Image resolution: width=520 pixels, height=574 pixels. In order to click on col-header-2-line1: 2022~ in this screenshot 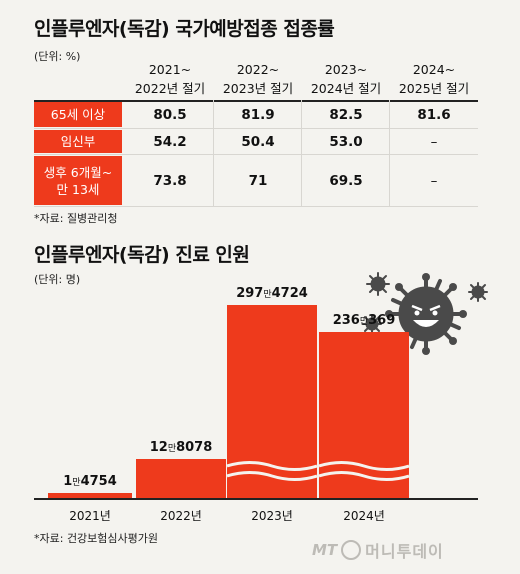, I will do `click(258, 69)`.